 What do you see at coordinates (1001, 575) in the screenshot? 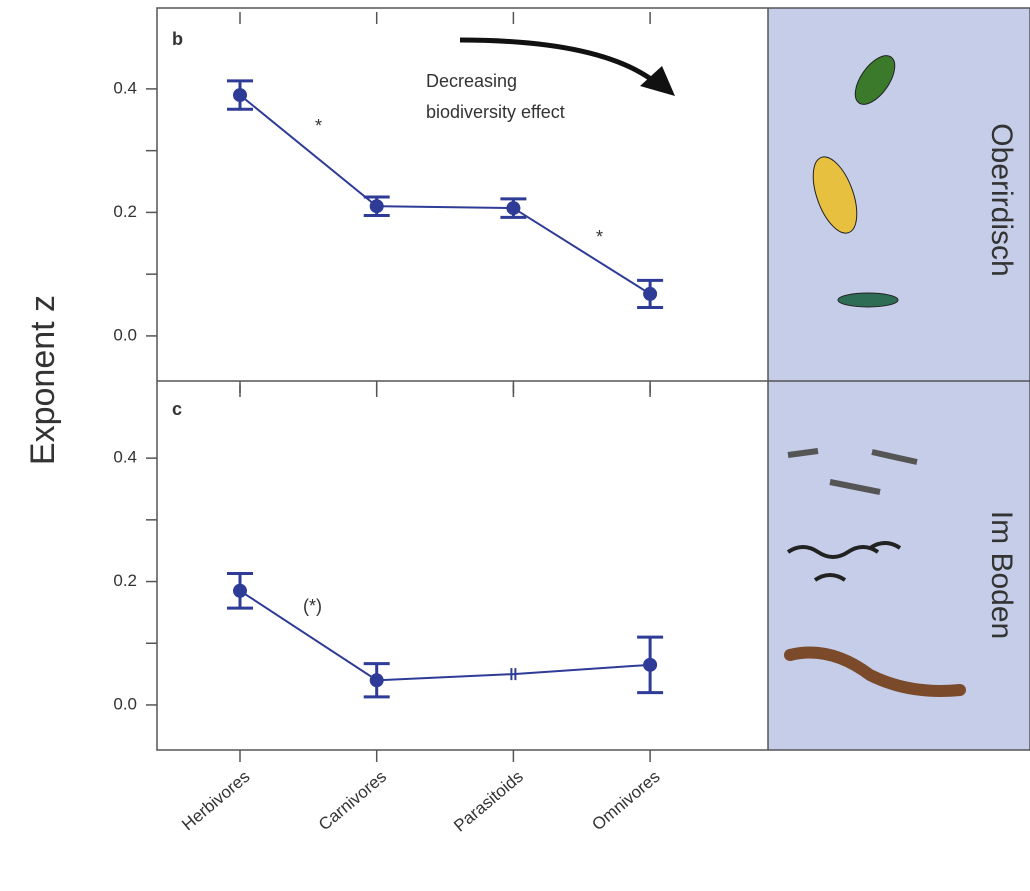
I see `region-label: Im Boden` at bounding box center [1001, 575].